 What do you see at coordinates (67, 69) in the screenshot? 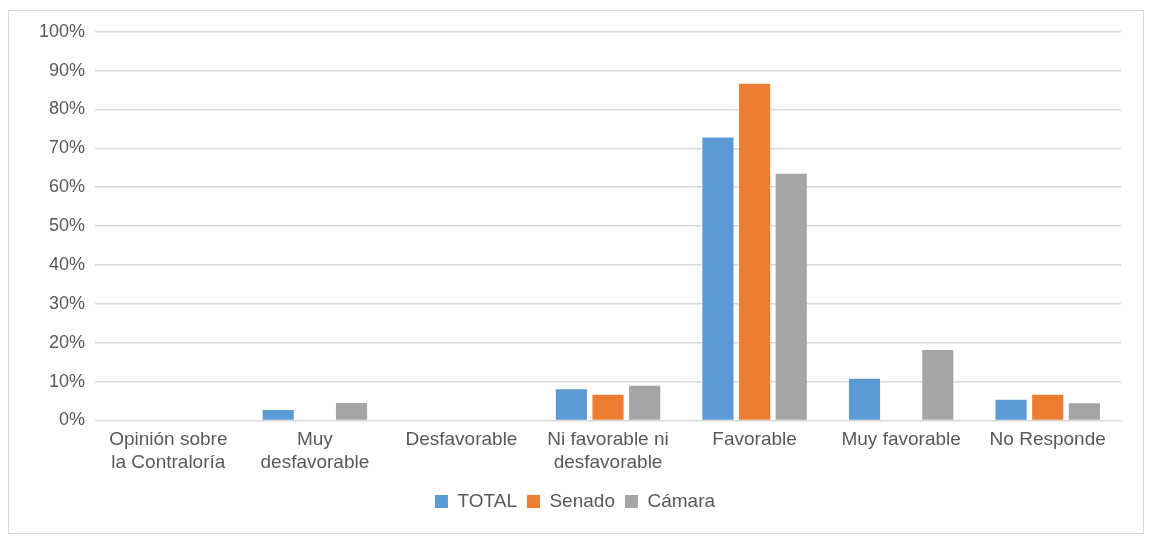
I see `y-tick-label: 90%` at bounding box center [67, 69].